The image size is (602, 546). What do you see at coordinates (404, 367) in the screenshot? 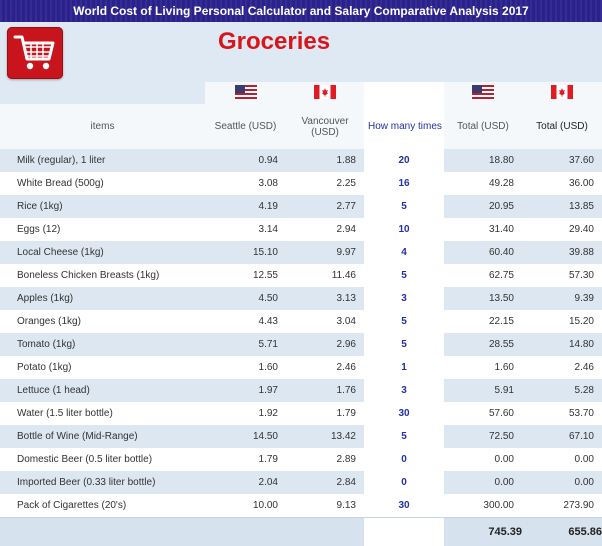
I see `times-input: 1` at bounding box center [404, 367].